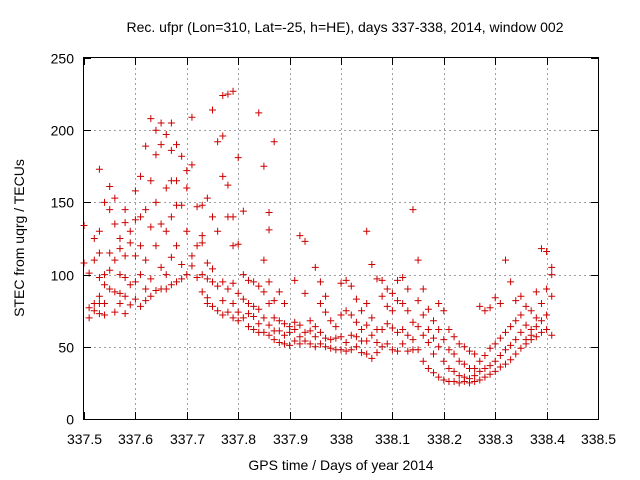 Image resolution: width=640 pixels, height=480 pixels. I want to click on y-tick-label: 250, so click(63, 59).